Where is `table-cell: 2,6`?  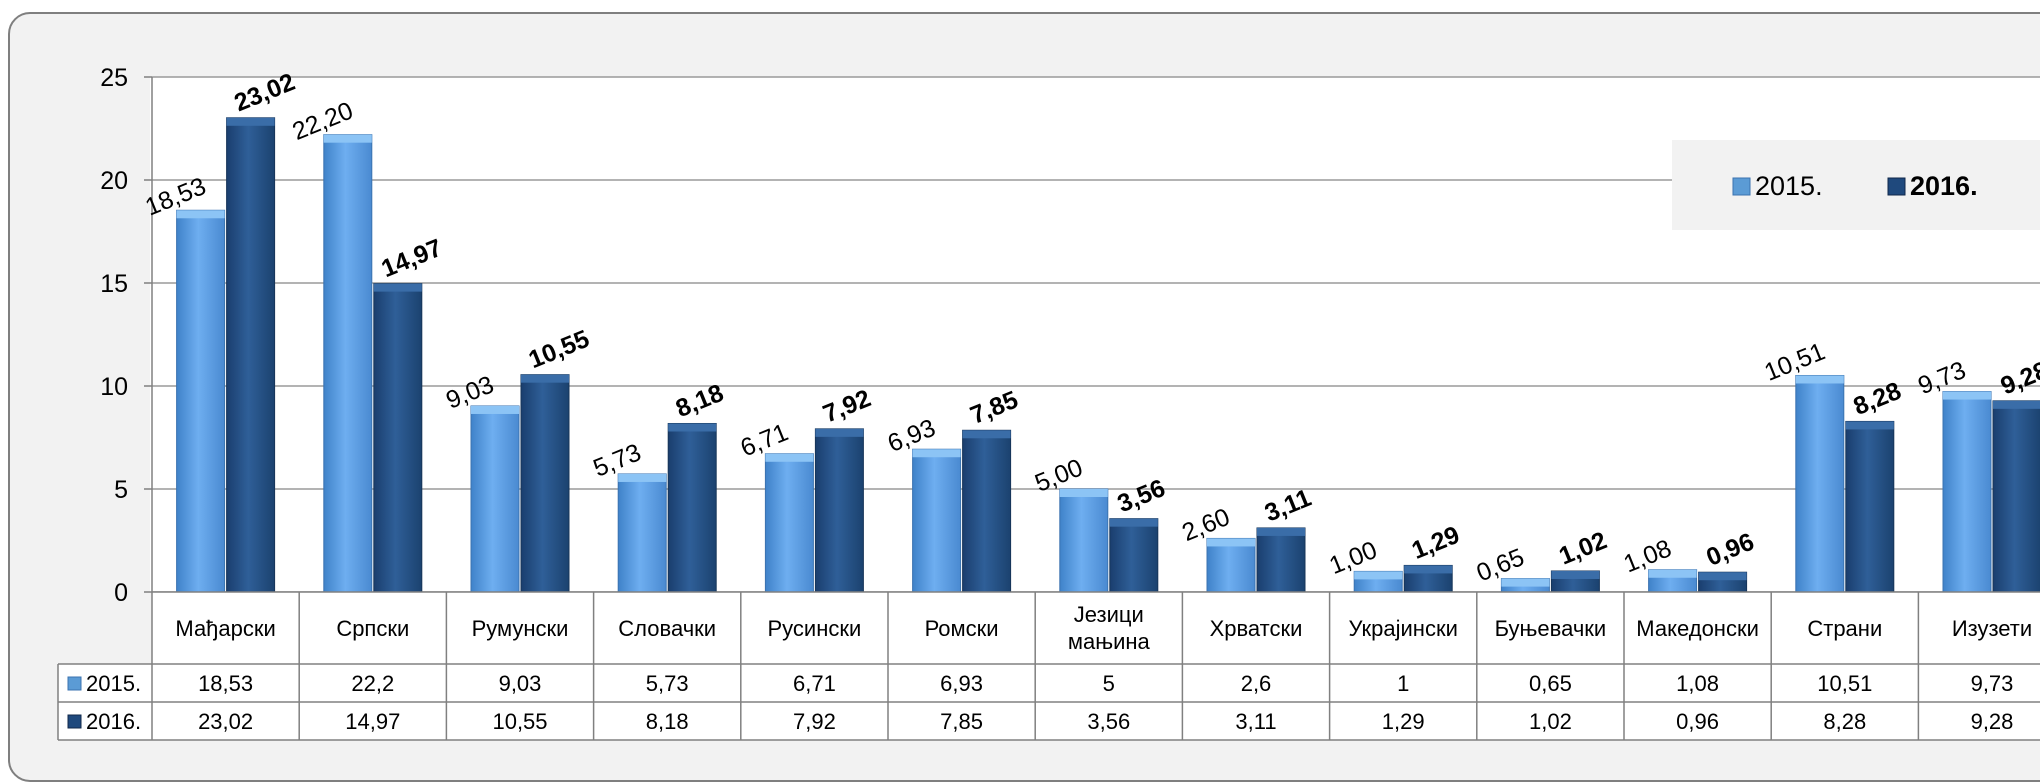
table-cell: 2,6 is located at coordinates (1256, 683).